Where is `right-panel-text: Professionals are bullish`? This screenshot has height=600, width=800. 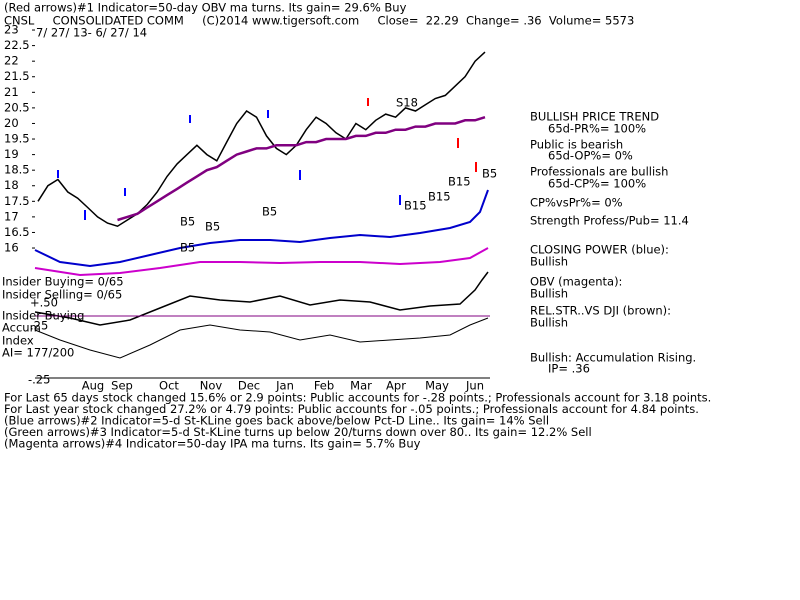 right-panel-text: Professionals are bullish is located at coordinates (599, 172).